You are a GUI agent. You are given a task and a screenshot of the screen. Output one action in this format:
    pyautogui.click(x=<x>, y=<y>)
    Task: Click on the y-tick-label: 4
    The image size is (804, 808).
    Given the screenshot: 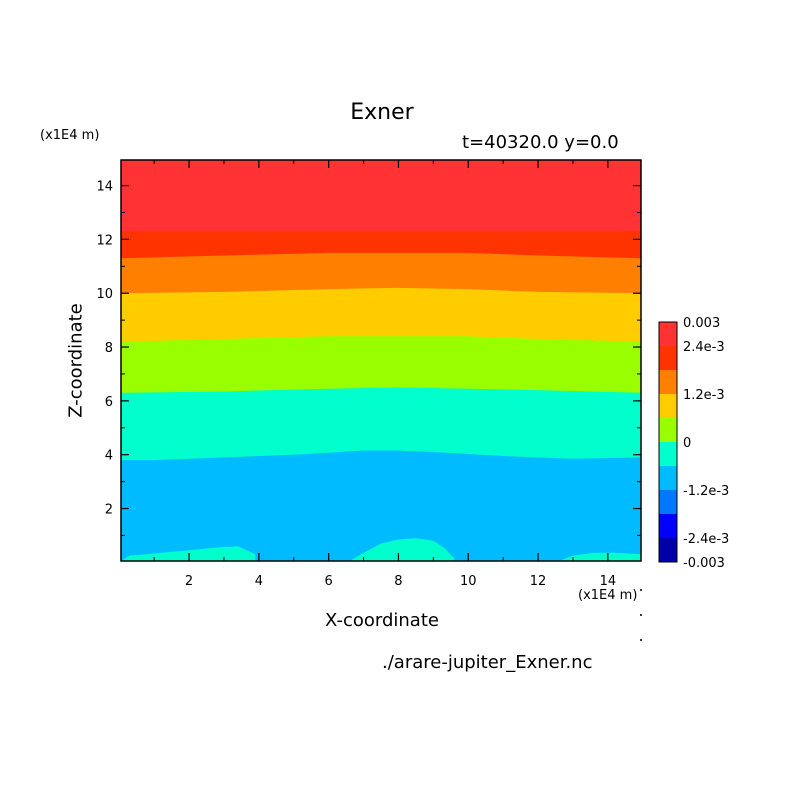 What is the action you would take?
    pyautogui.click(x=109, y=456)
    